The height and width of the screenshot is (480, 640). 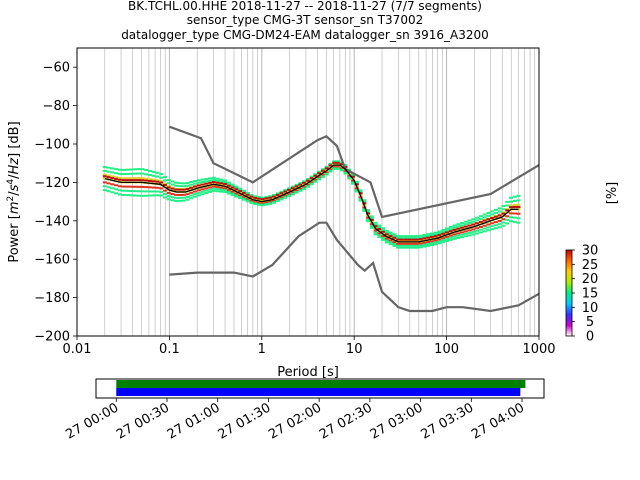 I want to click on title-line-2: sensor_type CMG-3T sensor_sn T37002, so click(x=305, y=20).